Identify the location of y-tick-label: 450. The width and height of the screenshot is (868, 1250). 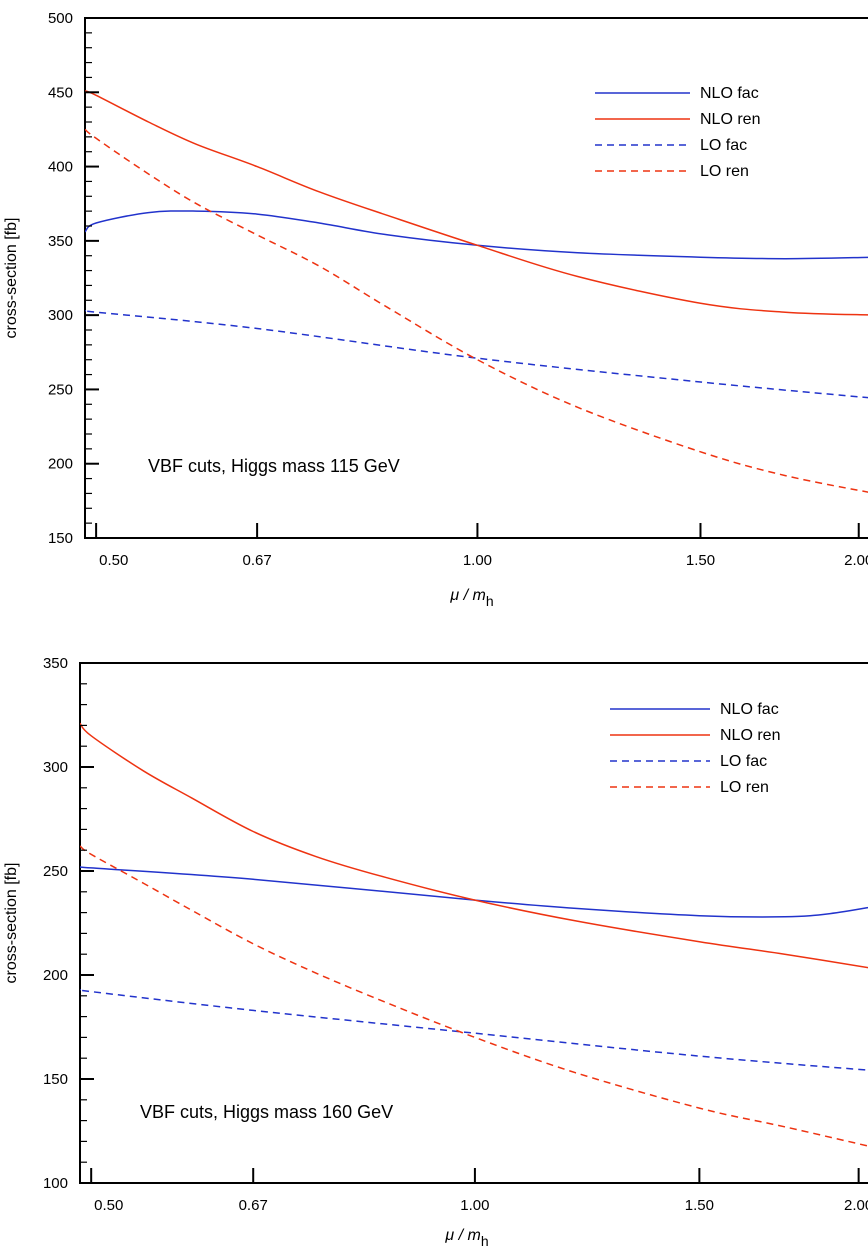
(60, 92).